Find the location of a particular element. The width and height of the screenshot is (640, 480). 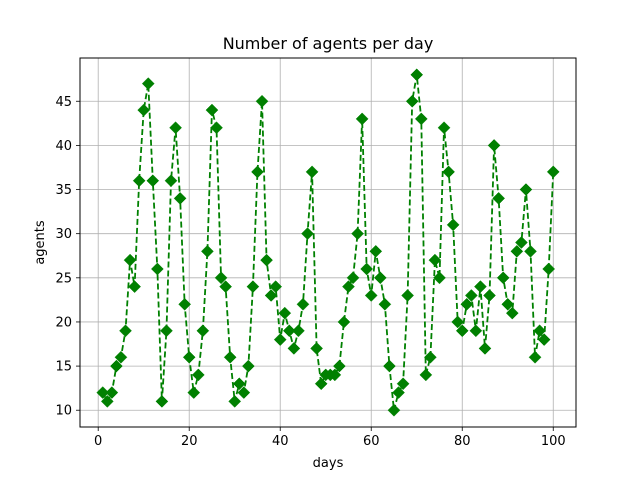

y-tick-label: 15 is located at coordinates (63, 367).